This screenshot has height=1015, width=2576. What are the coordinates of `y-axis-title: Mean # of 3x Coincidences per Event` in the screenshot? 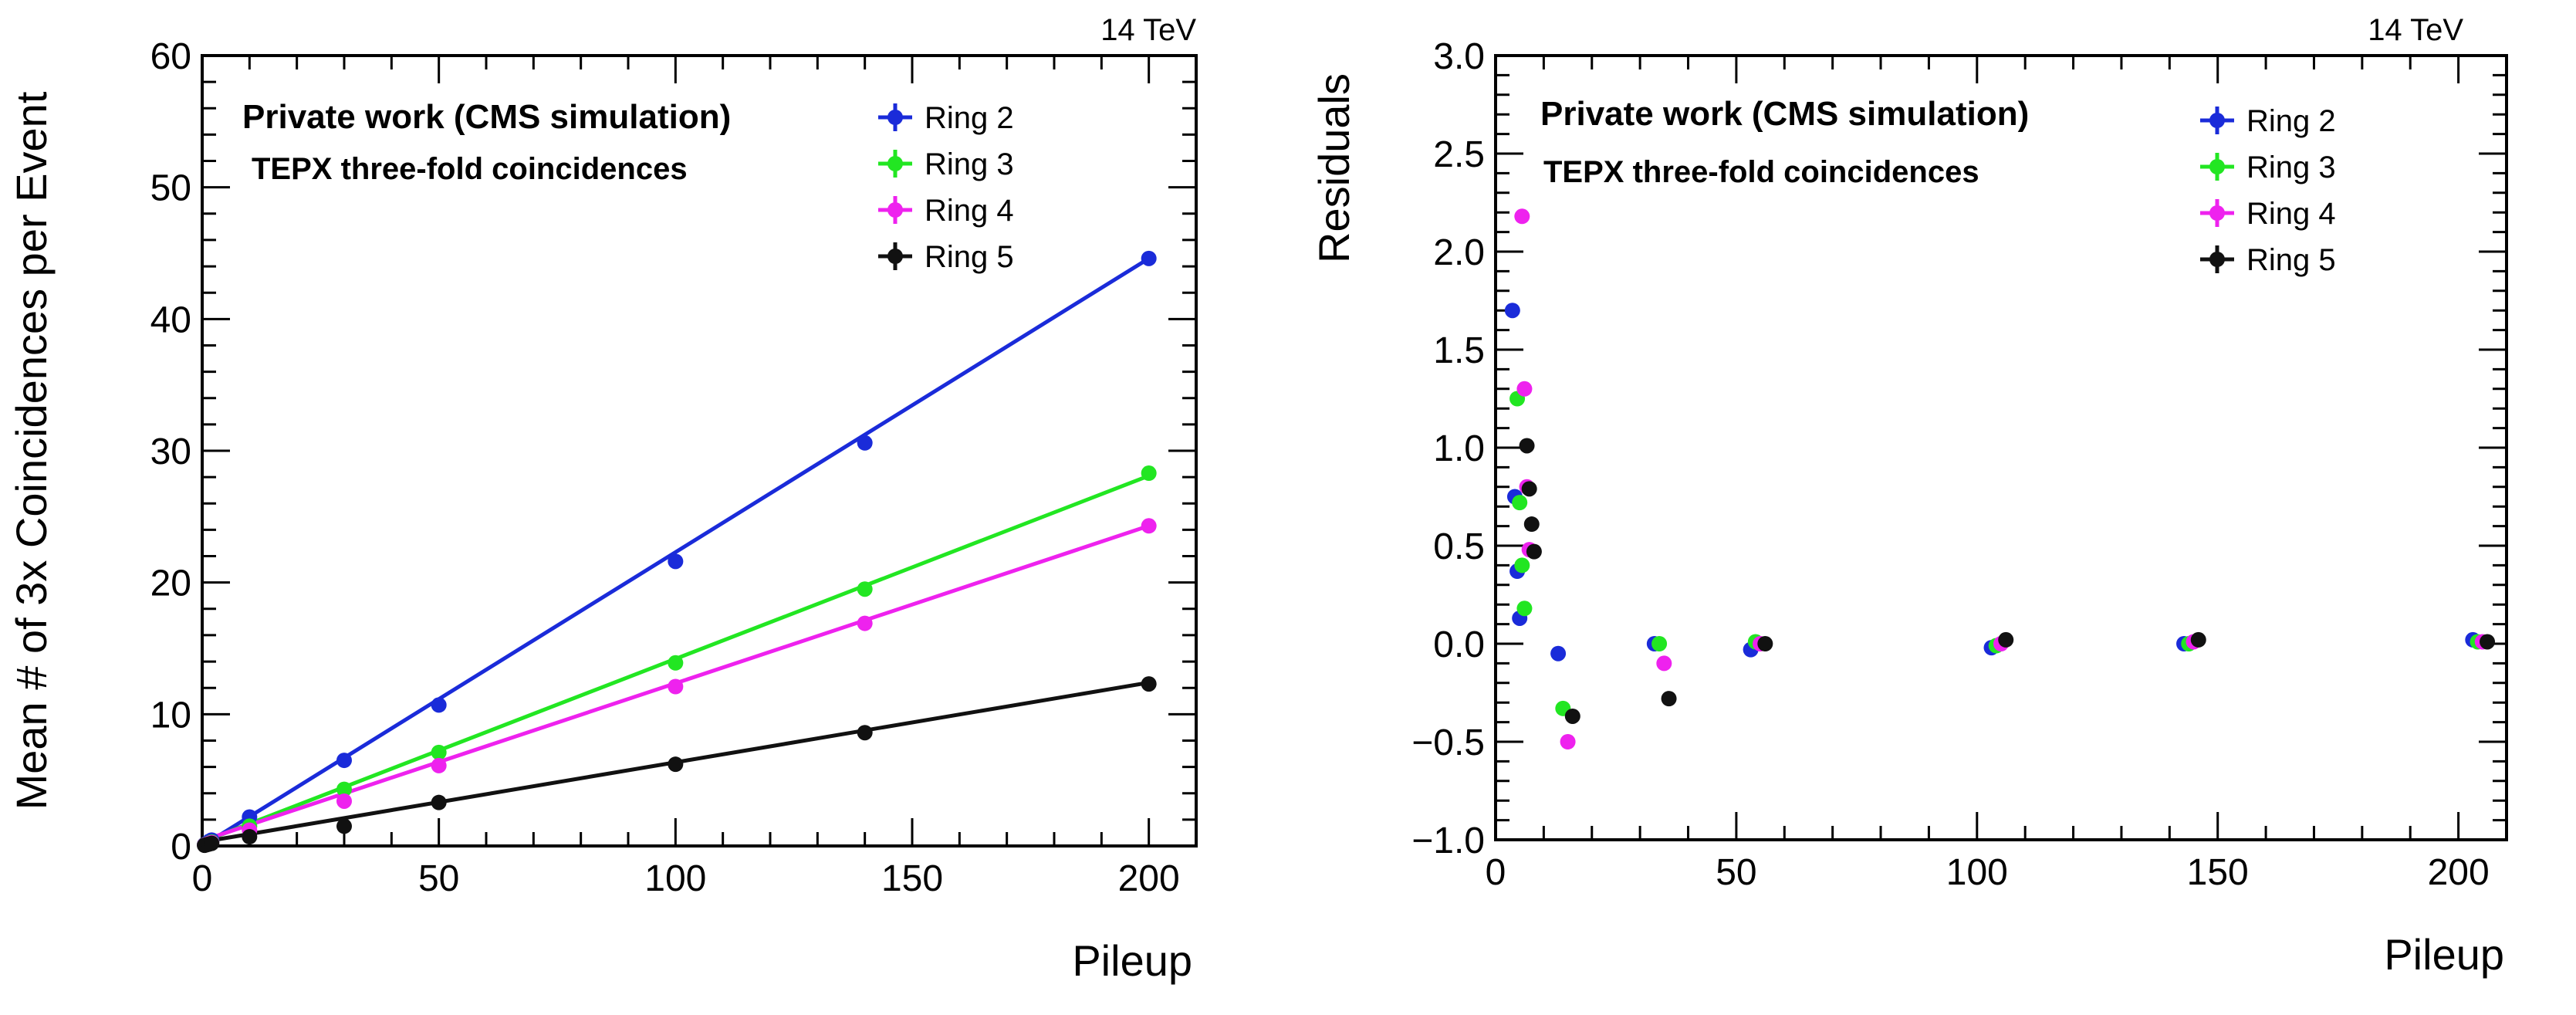 It's located at (31, 451).